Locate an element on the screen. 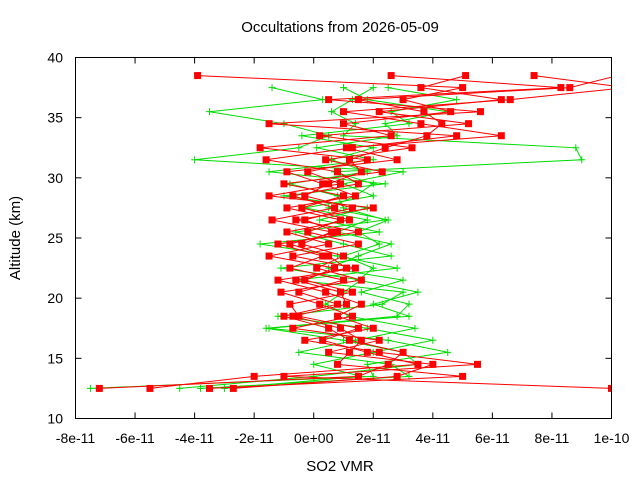 The height and width of the screenshot is (480, 640). y-tick-label: 40 is located at coordinates (55, 58).